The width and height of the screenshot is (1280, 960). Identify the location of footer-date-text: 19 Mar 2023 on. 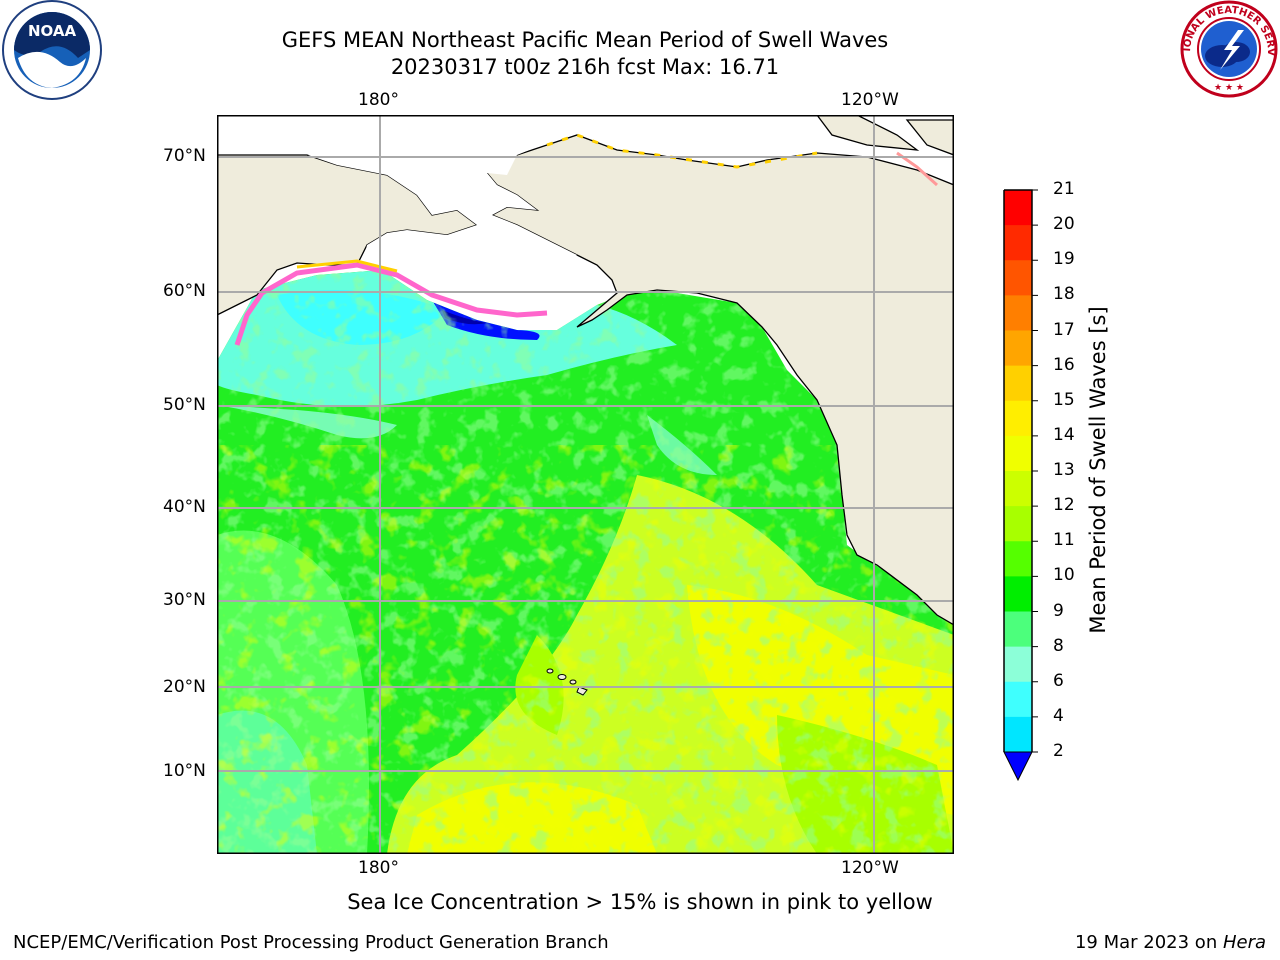
(1148, 942).